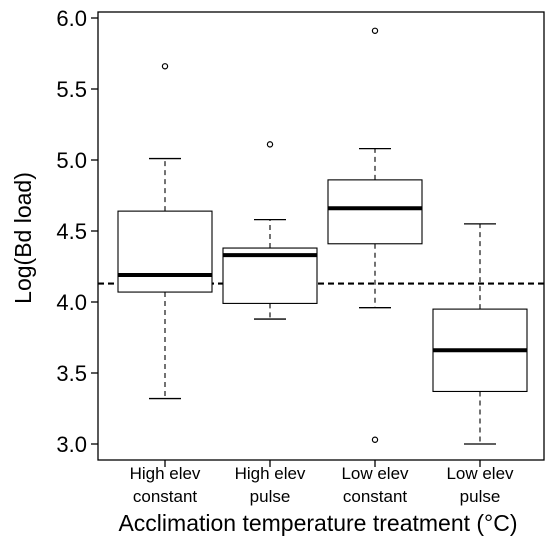 Image resolution: width=553 pixels, height=539 pixels. What do you see at coordinates (71, 18) in the screenshot?
I see `y-tick-label: 6.0` at bounding box center [71, 18].